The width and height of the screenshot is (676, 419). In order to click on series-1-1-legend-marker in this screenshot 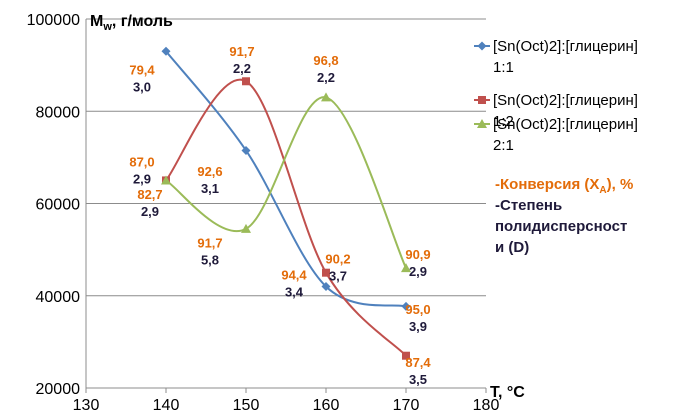, I will do `click(482, 46)`.